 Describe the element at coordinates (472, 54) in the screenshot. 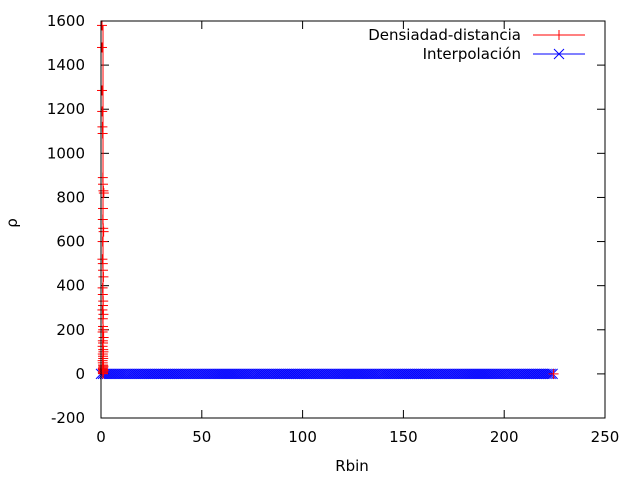

I see `legend-label-interpolacion: Interpolación` at that location.